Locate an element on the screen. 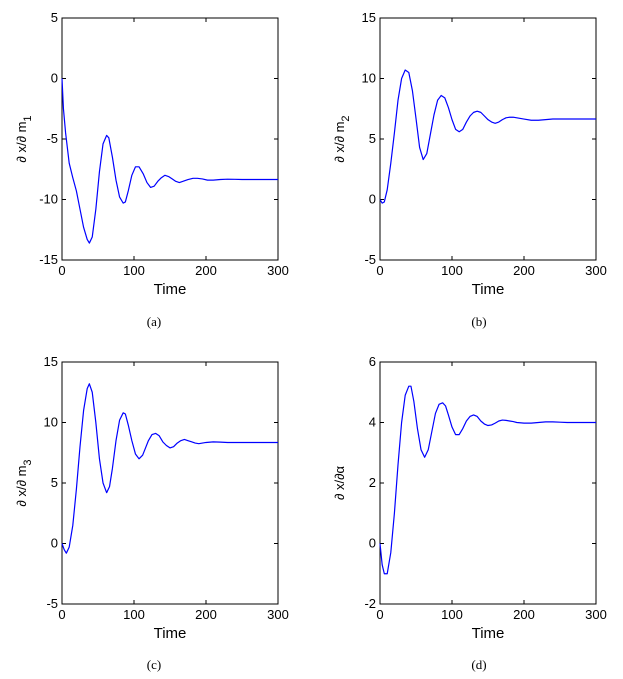 Image resolution: width=623 pixels, height=679 pixels. y-tick-label: 6 is located at coordinates (372, 361).